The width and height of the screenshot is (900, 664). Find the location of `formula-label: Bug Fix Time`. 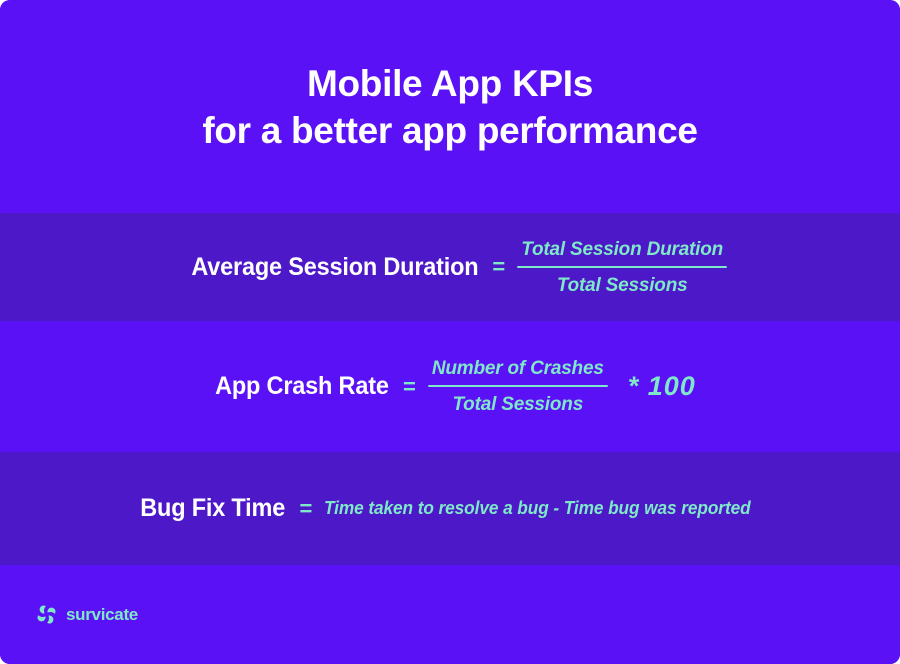

formula-label: Bug Fix Time is located at coordinates (213, 508).